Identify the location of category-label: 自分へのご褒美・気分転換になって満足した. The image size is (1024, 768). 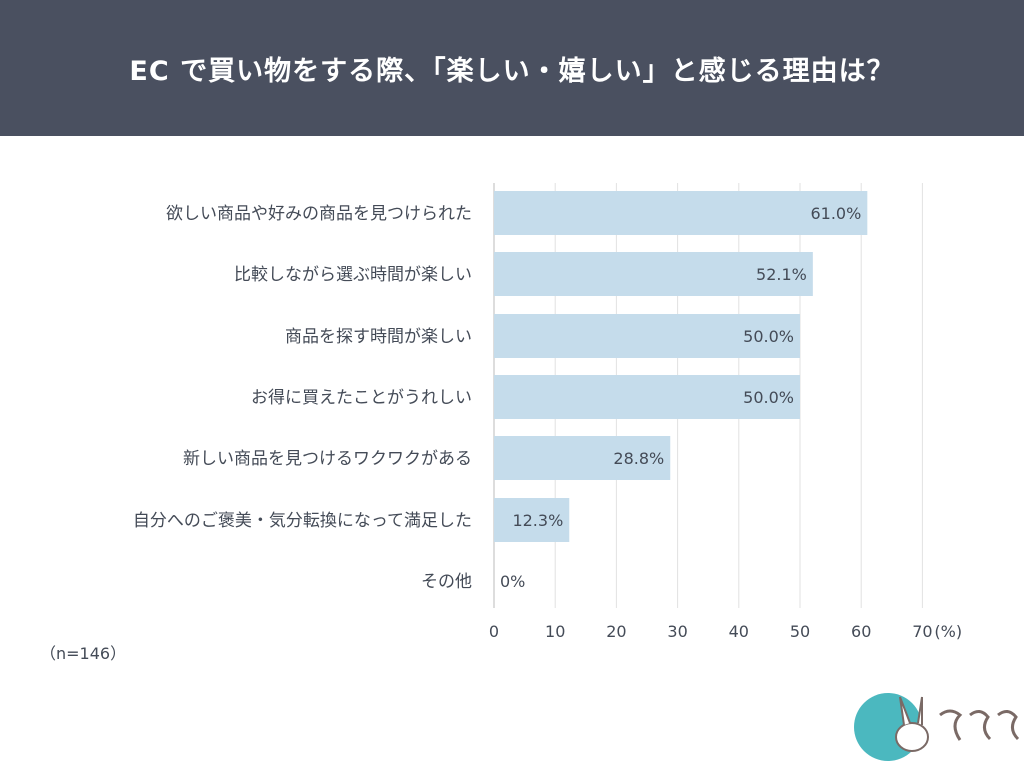
(302, 521).